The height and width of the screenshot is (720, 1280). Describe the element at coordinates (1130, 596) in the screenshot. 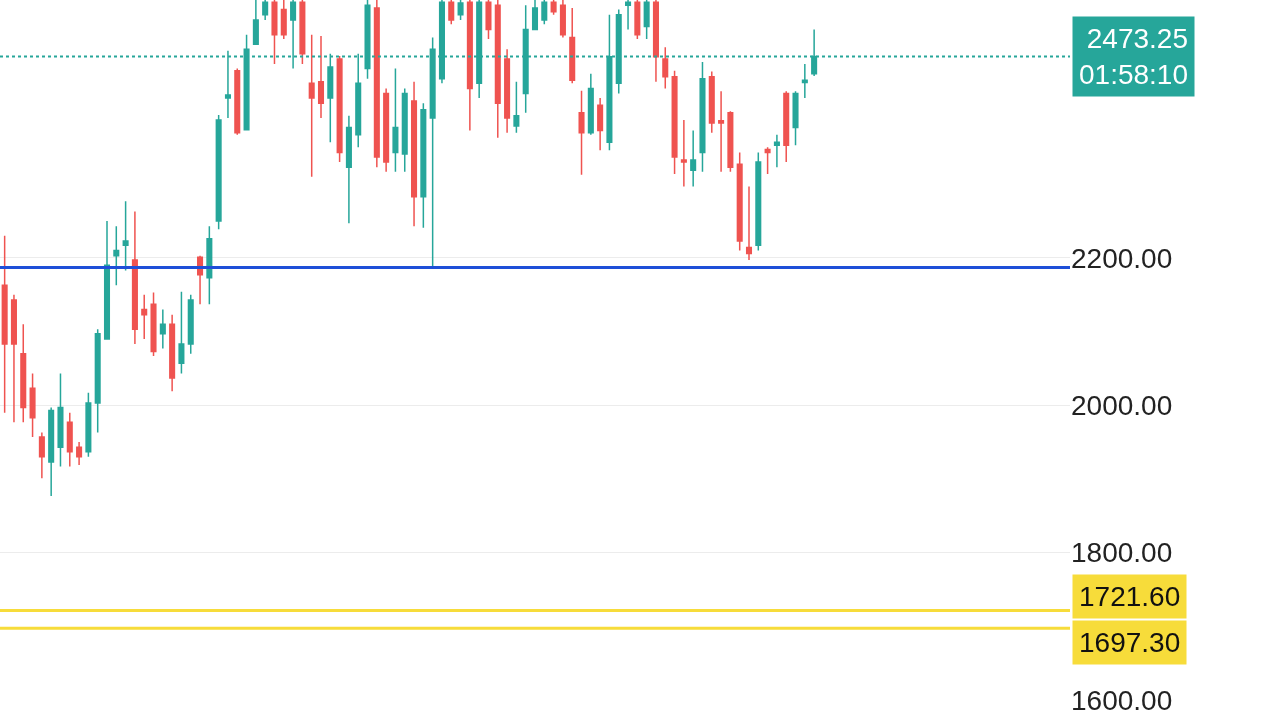

I see `ref-line-label: 1721.60` at that location.